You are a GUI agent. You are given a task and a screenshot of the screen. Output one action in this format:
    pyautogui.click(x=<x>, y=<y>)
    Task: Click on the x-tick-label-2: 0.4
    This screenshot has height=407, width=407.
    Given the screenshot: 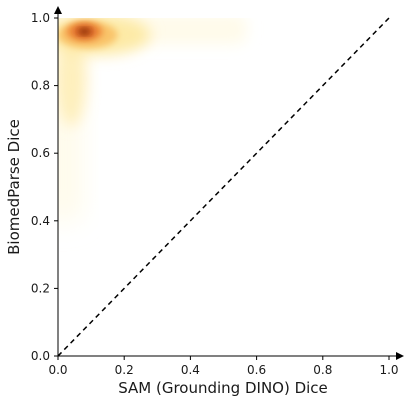 What is the action you would take?
    pyautogui.click(x=190, y=370)
    